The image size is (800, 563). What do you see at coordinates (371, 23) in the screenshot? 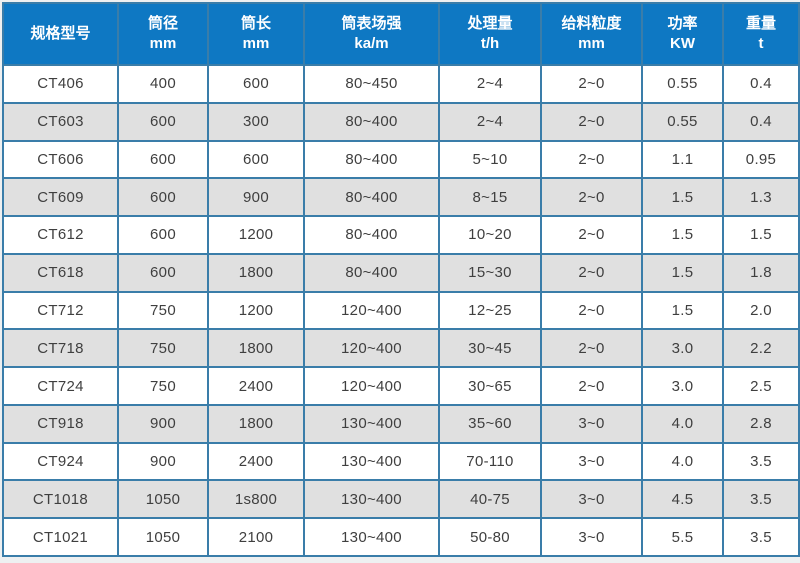
I see `column-label: 筒表场强` at bounding box center [371, 23].